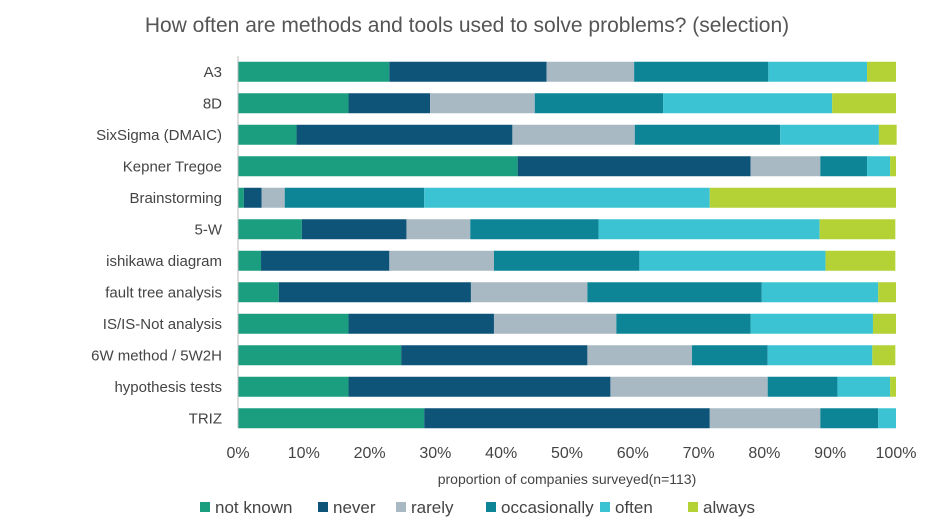 This screenshot has height=525, width=934. What do you see at coordinates (164, 261) in the screenshot?
I see `category-label: ishikawa diagram` at bounding box center [164, 261].